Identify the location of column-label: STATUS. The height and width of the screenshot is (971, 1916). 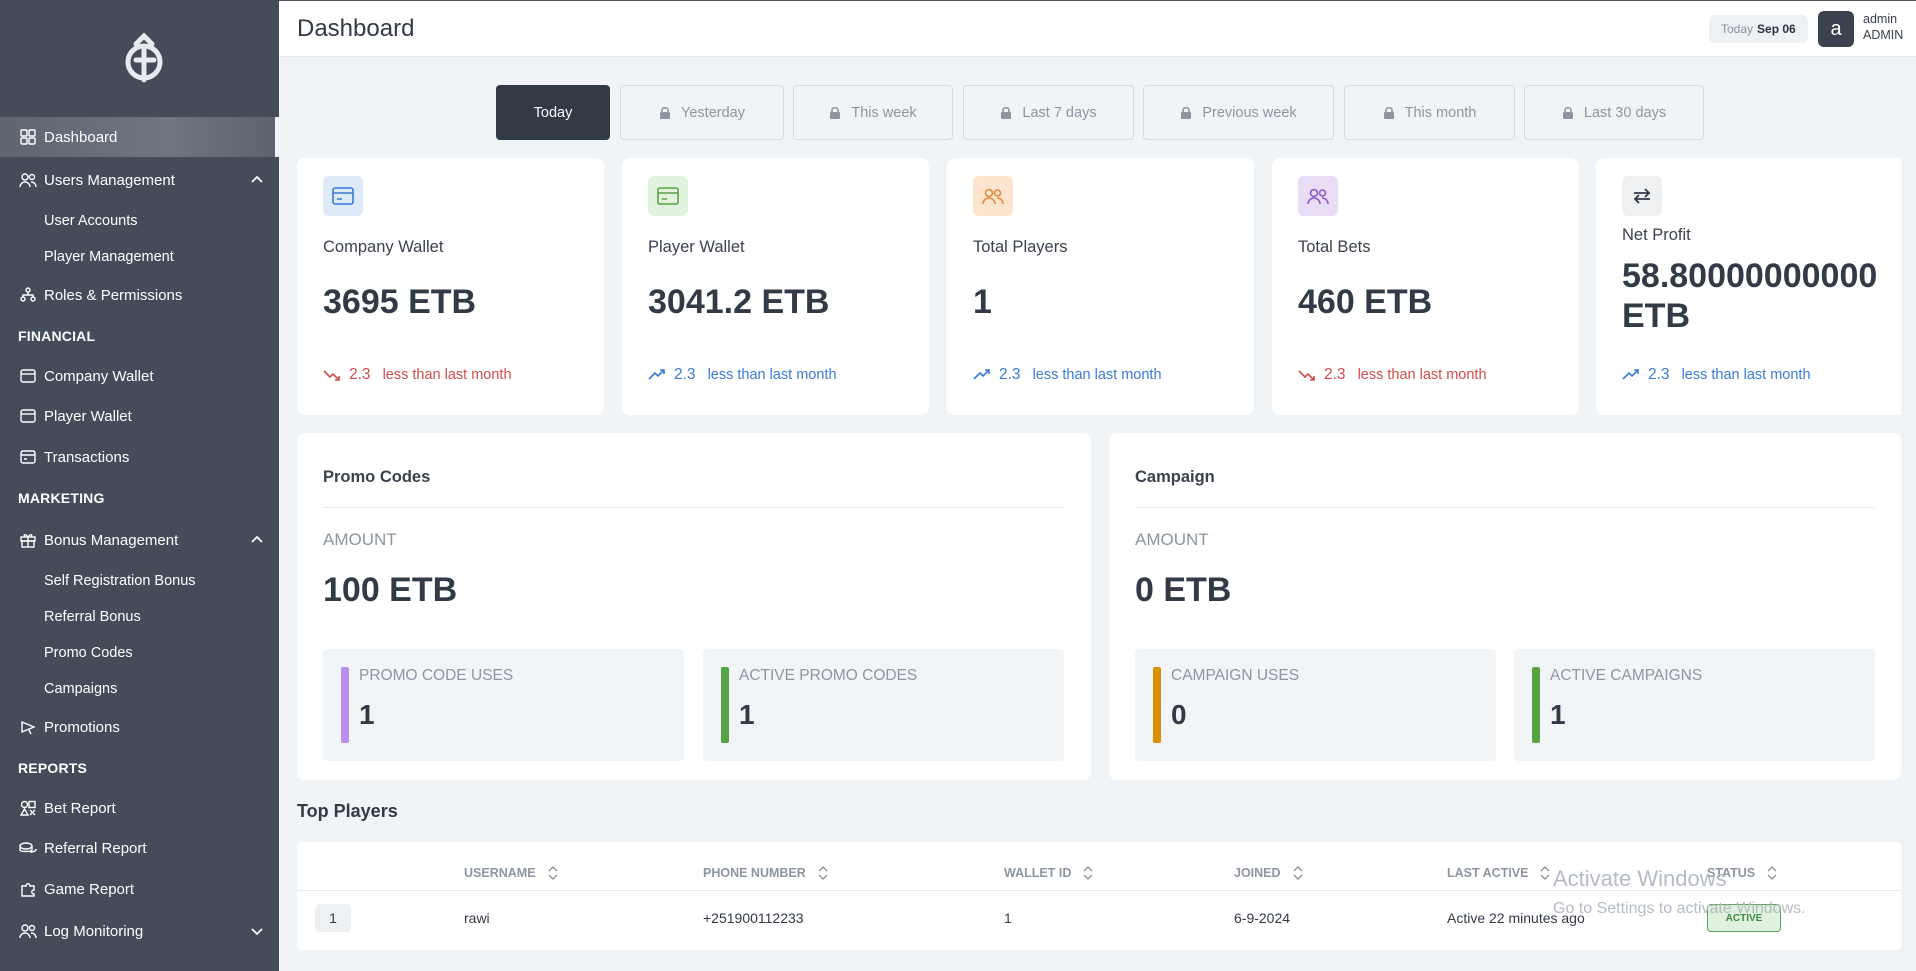
(1731, 873).